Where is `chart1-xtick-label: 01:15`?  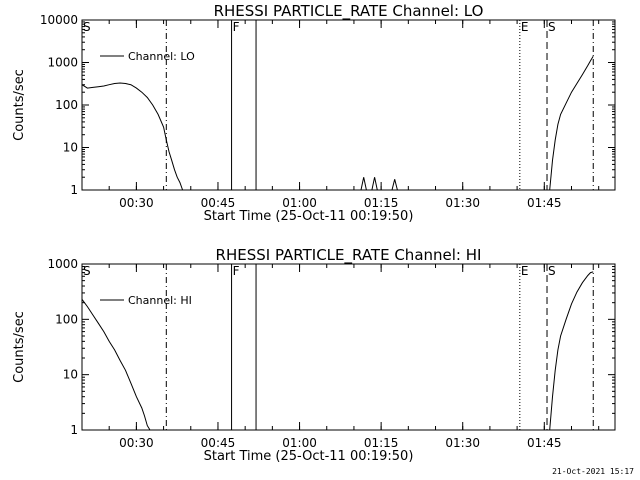
chart1-xtick-label: 01:15 is located at coordinates (381, 203).